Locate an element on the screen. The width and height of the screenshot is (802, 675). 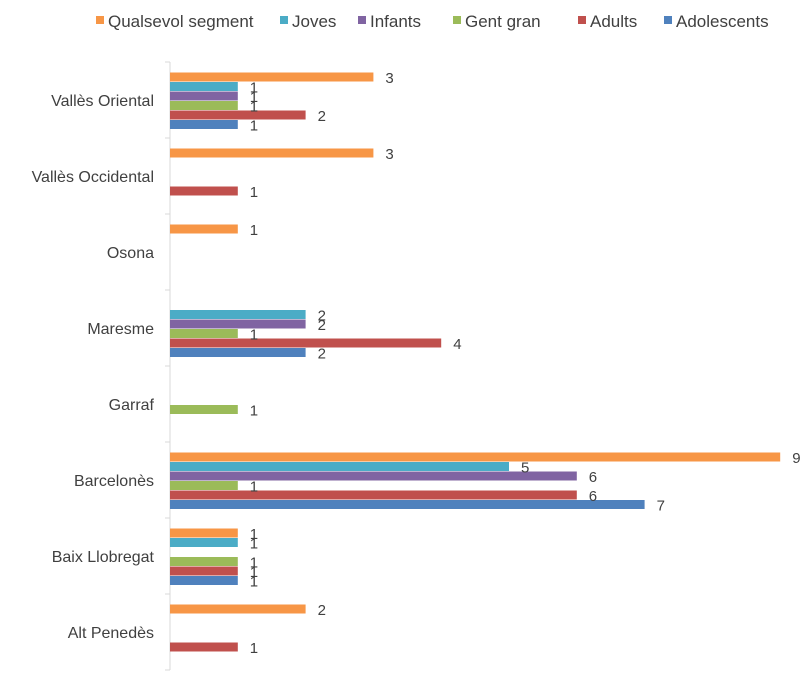
category-label-baix-llobregat: Baix Llobregat is located at coordinates (103, 557).